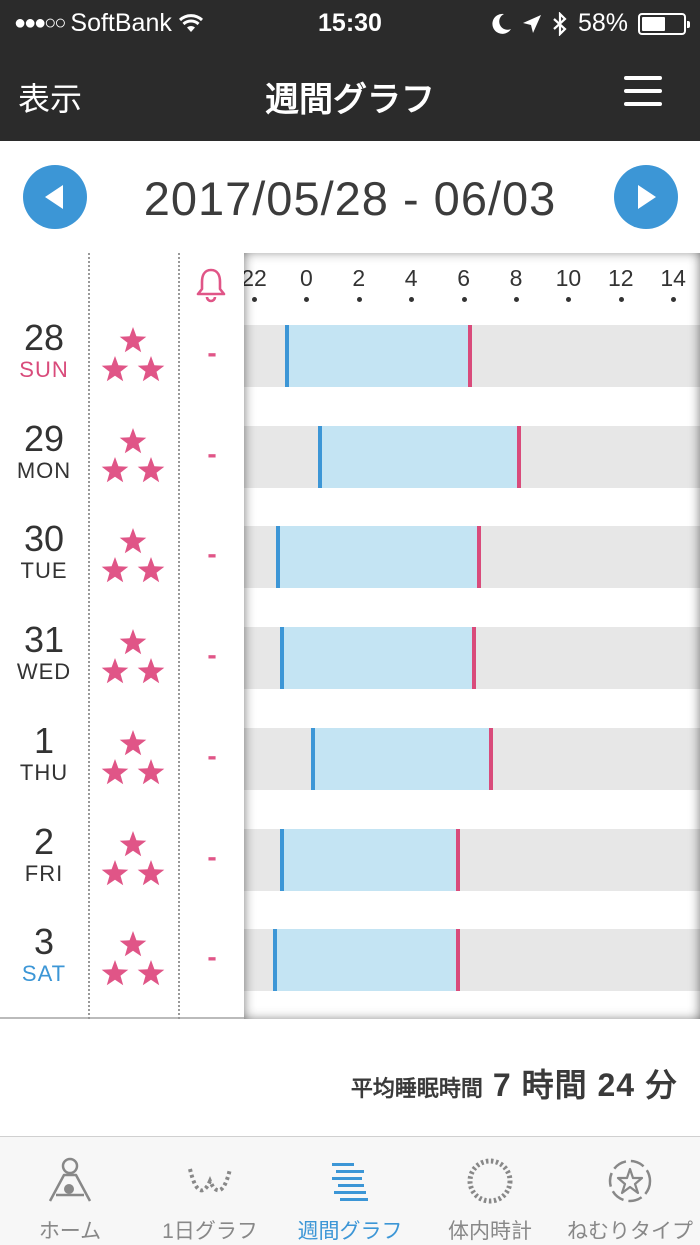 The width and height of the screenshot is (700, 1245). I want to click on tab-label: 週間グラフ, so click(350, 1231).